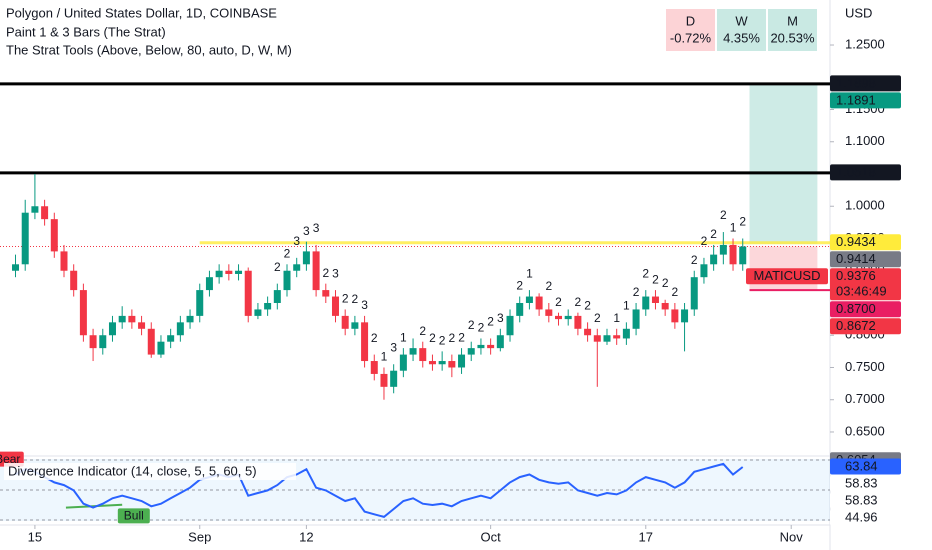 Image resolution: width=932 pixels, height=550 pixels. I want to click on indicator-label: 44.96, so click(861, 516).